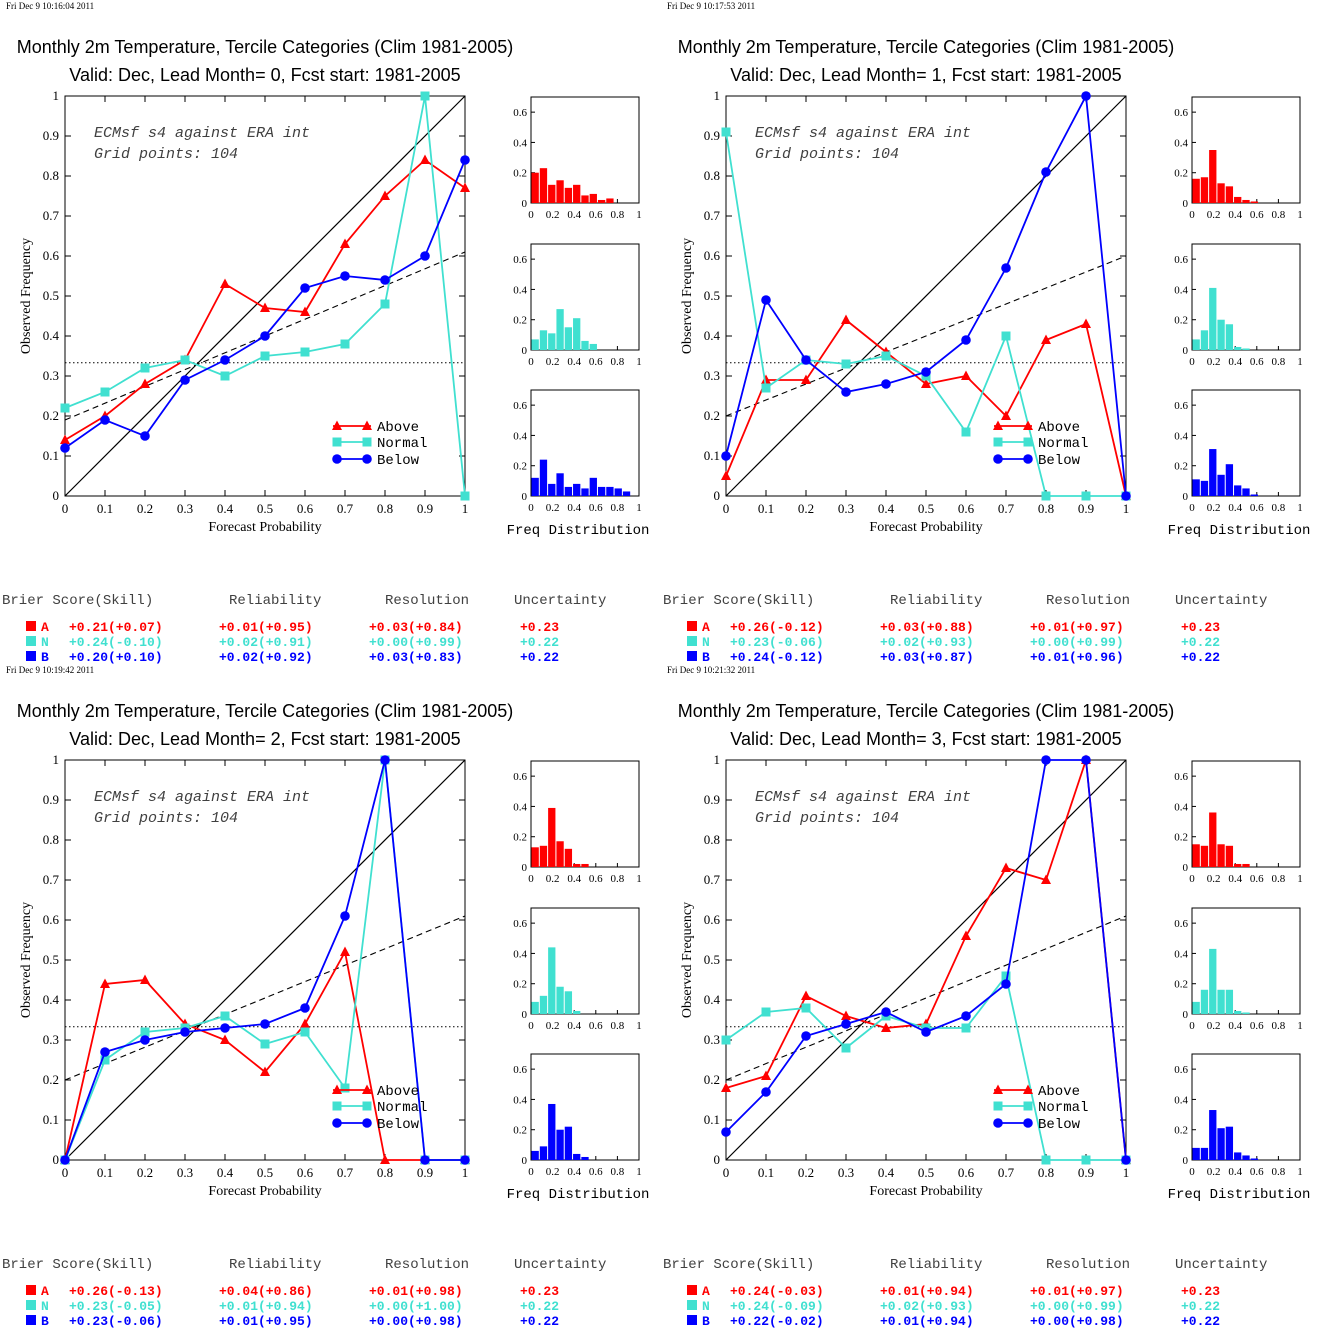 Image resolution: width=1322 pixels, height=1329 pixels. I want to click on score-reliability: +0.01(+0.94), so click(927, 1321).